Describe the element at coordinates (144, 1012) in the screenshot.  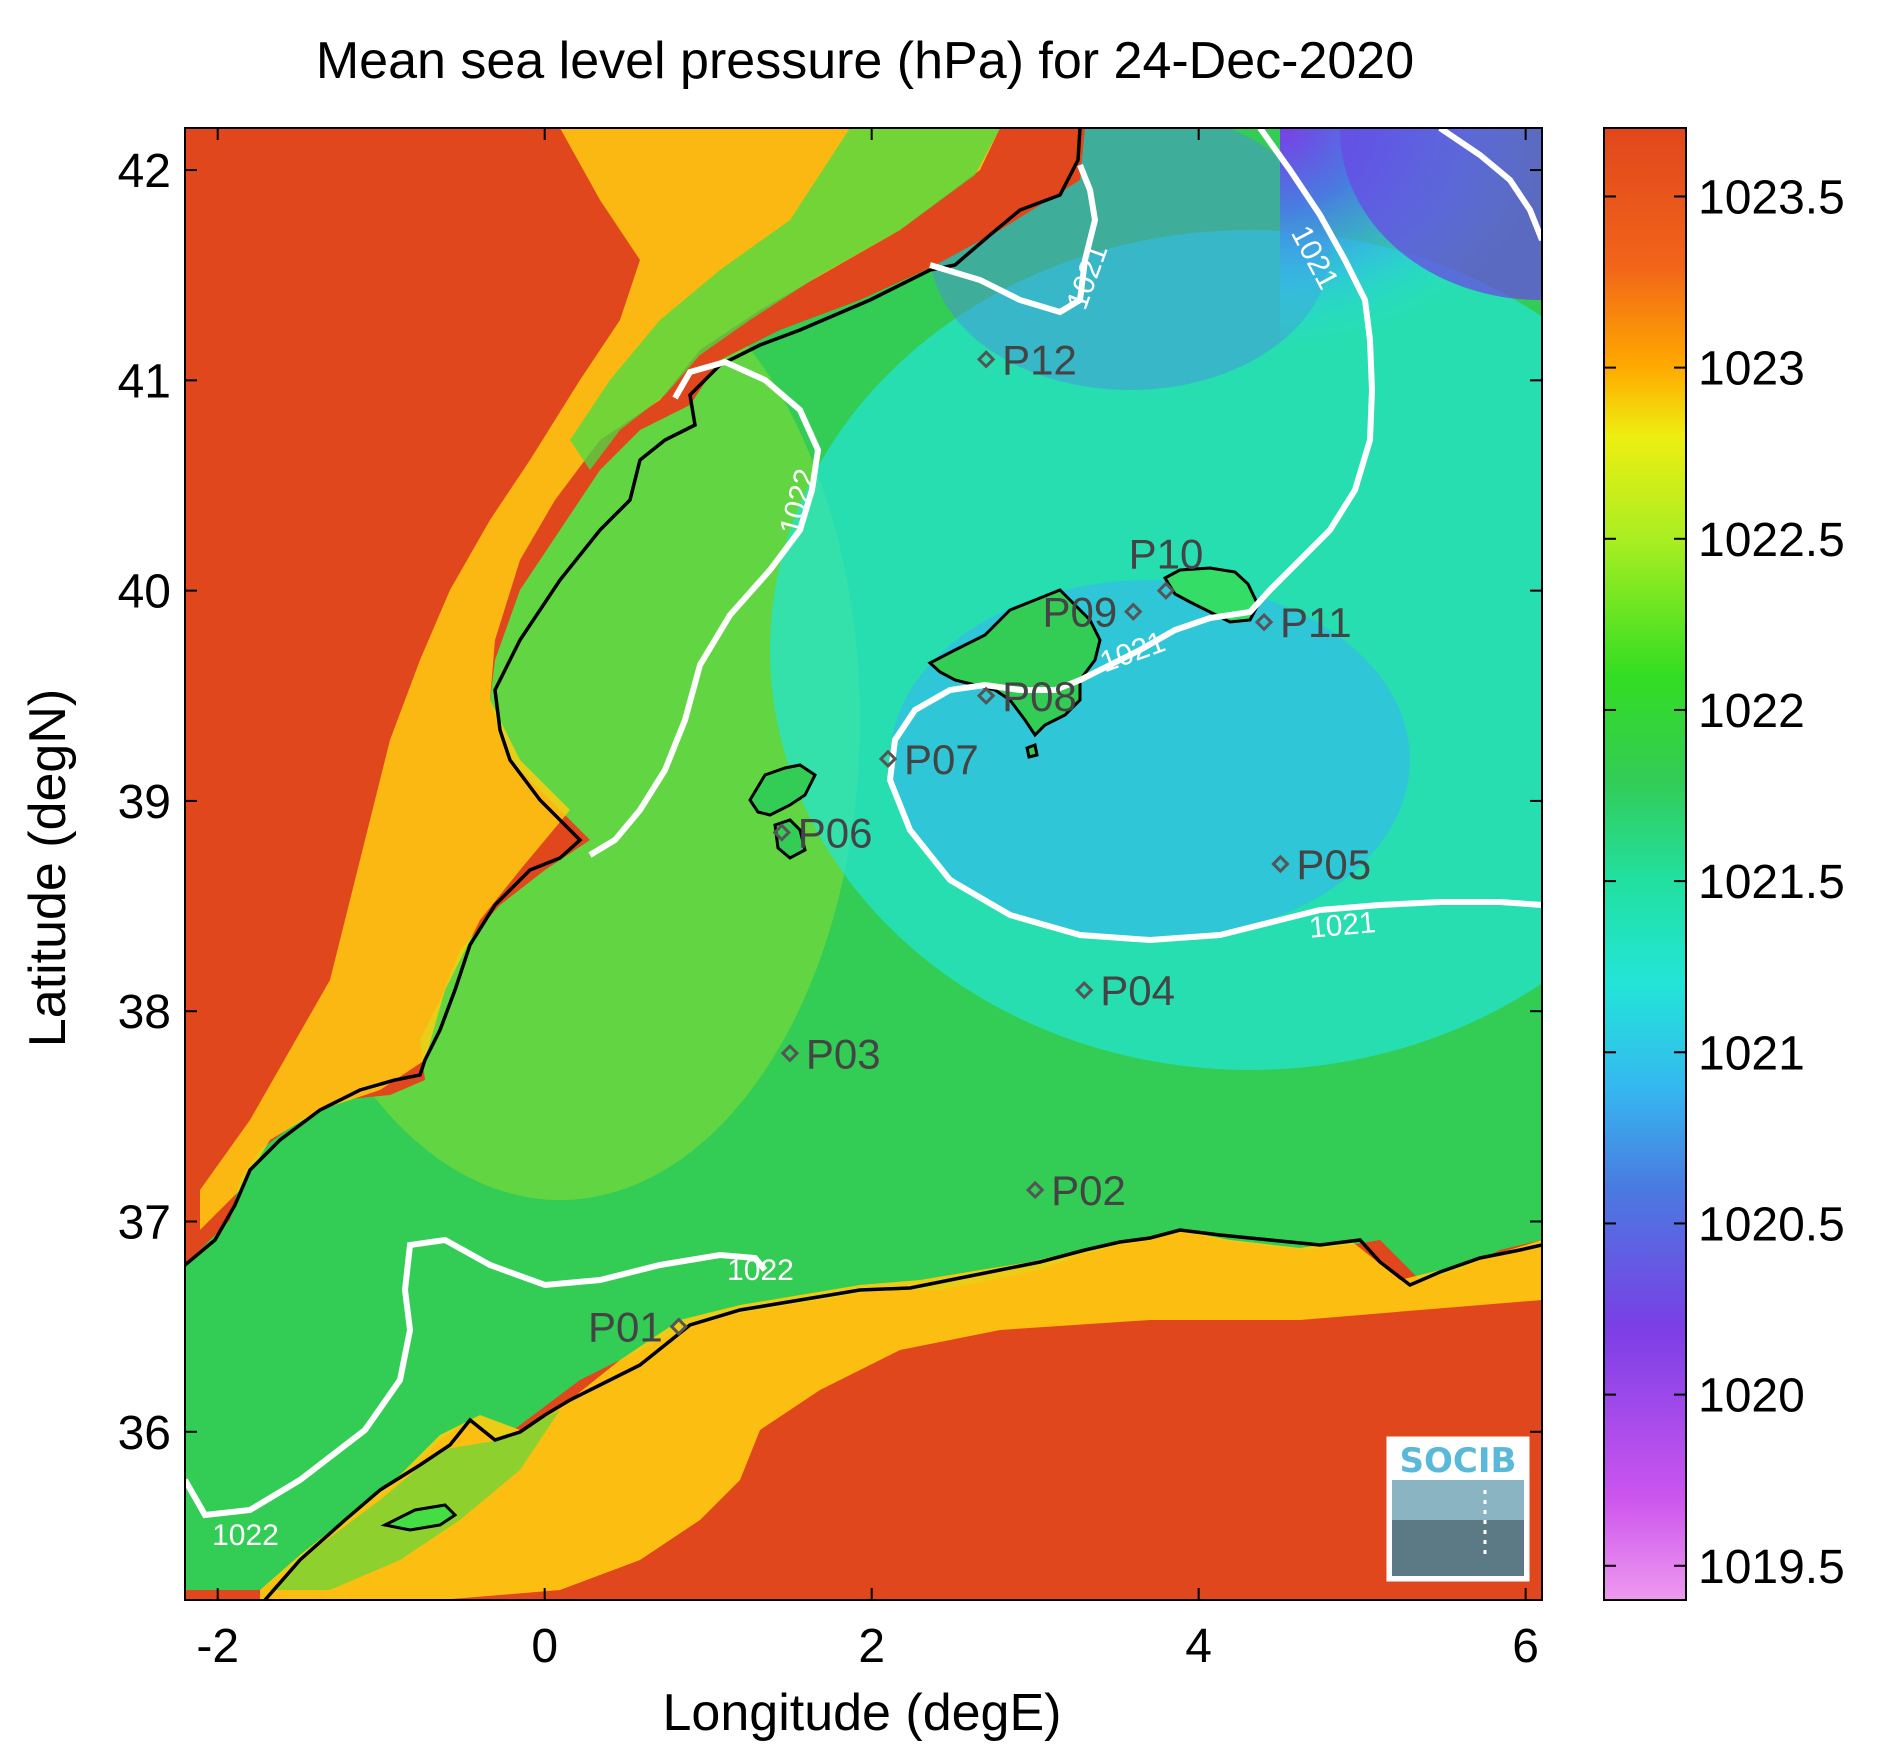
I see `y-tick-label: 38` at that location.